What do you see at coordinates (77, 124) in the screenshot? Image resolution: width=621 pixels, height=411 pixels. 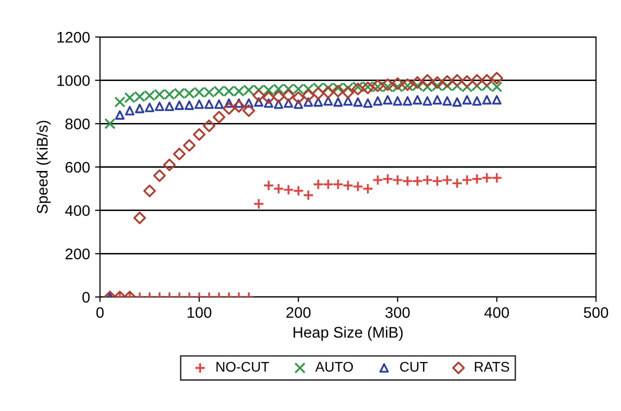 I see `y-tick-label: 800` at bounding box center [77, 124].